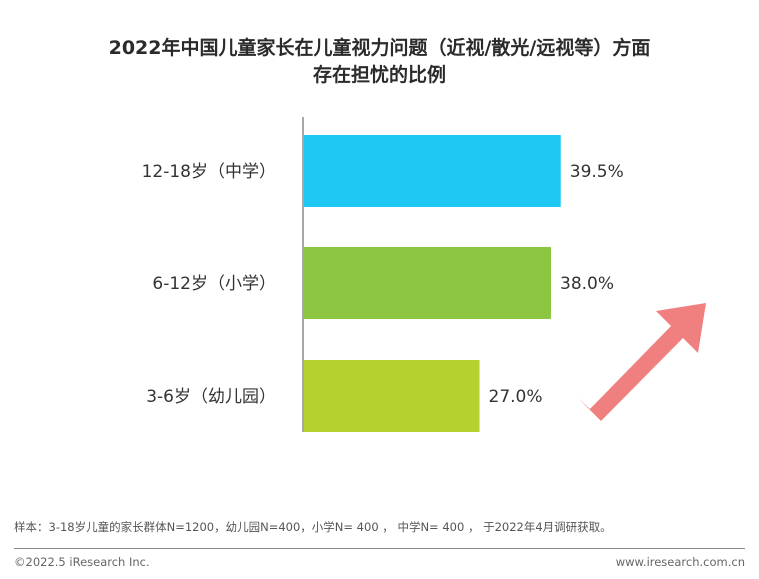  Describe the element at coordinates (587, 284) in the screenshot. I see `value-label-2: 38.0%` at that location.